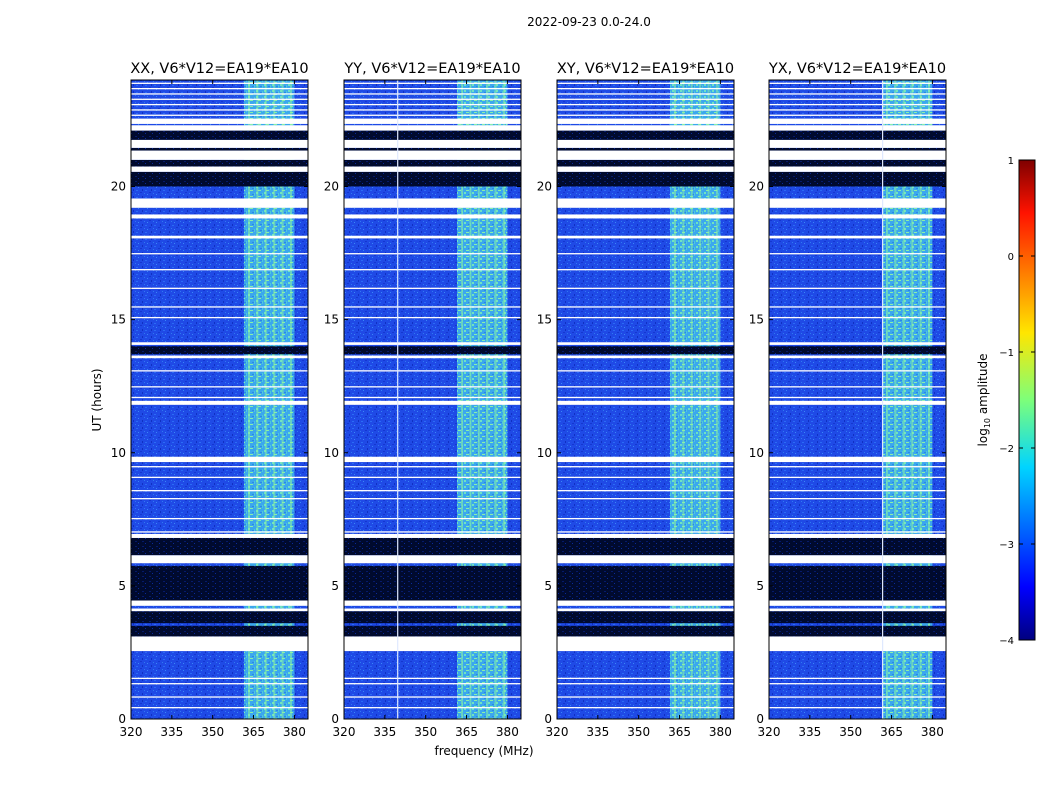 The width and height of the screenshot is (1050, 800). I want to click on y-tick-label: 5, so click(548, 586).